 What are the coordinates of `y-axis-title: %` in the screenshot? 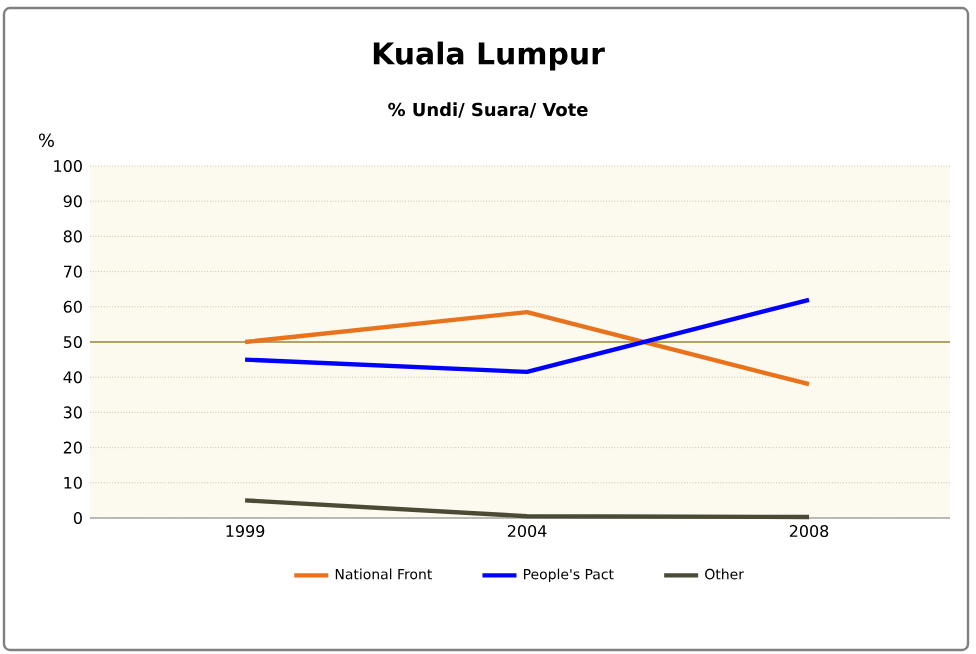 It's located at (46, 140).